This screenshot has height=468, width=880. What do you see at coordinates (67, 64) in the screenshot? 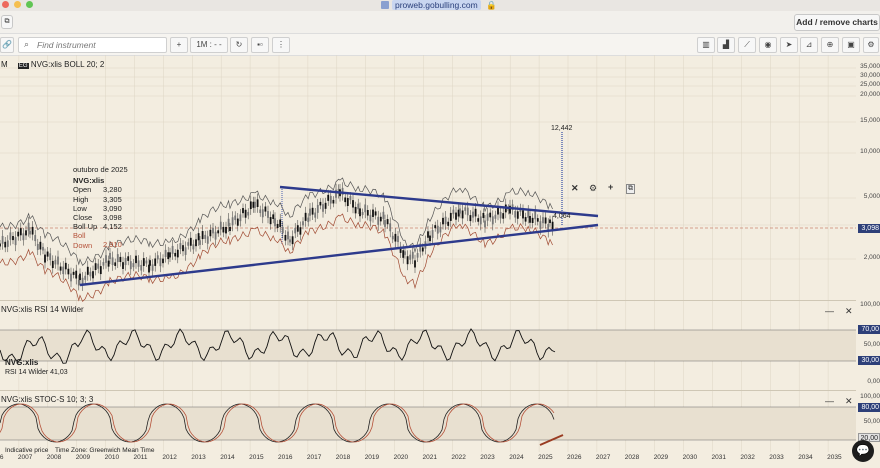
I see `main-chart-title: NVG:xlis BOLL 20; 2` at bounding box center [67, 64].